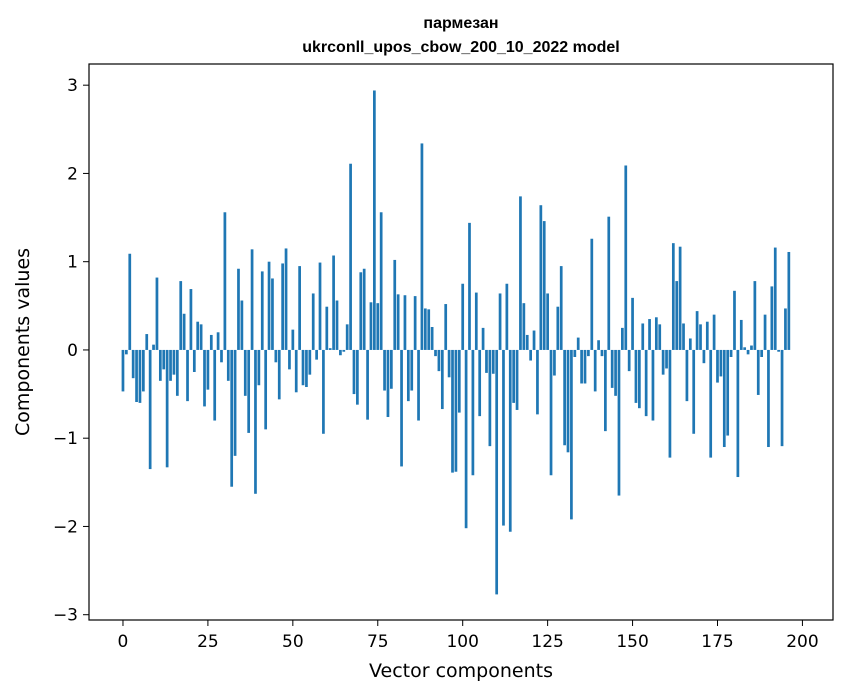 Image resolution: width=847 pixels, height=696 pixels. I want to click on y-tick-label: 0, so click(72, 351).